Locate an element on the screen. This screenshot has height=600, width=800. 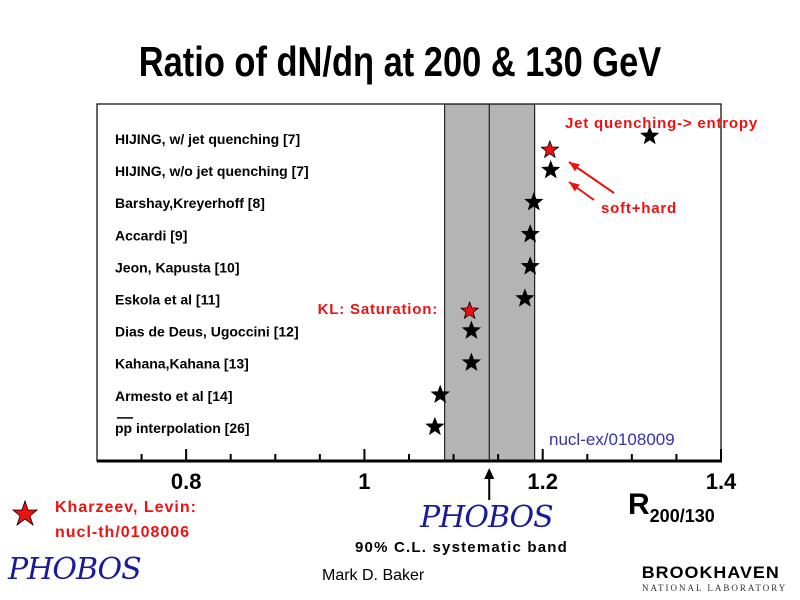
annotation-kl-saturation: KL: Saturation: is located at coordinates (378, 309).